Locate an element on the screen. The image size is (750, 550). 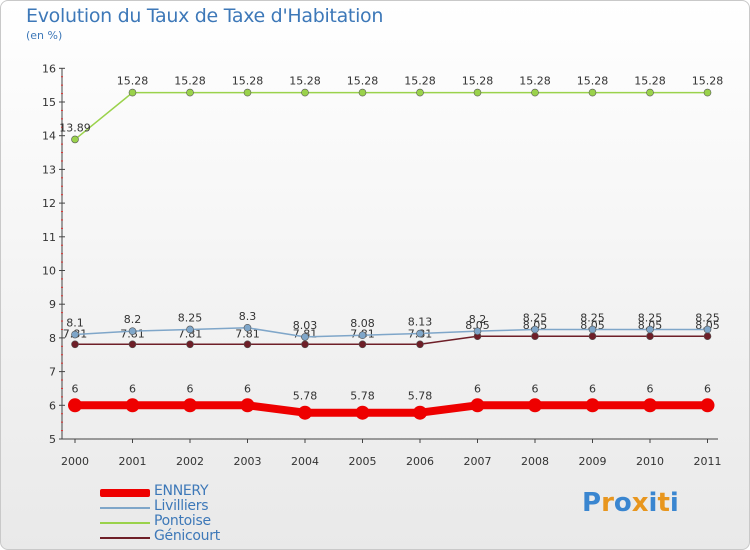
x-tick-label: 2002 is located at coordinates (190, 461).